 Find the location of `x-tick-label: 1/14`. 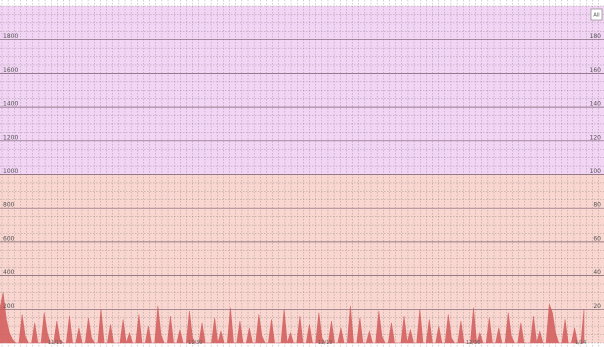

x-tick-label: 1/14 is located at coordinates (580, 343).